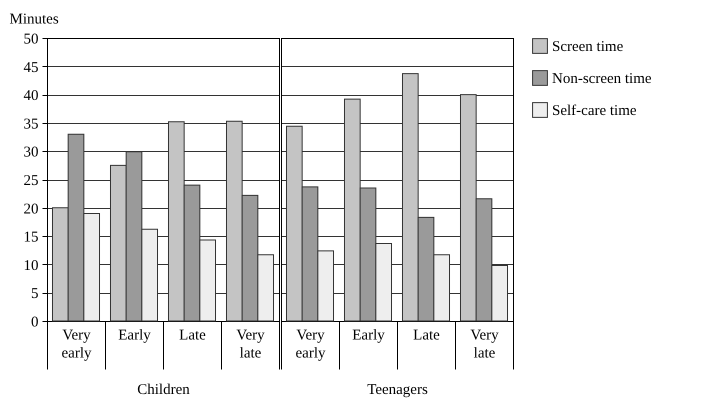  What do you see at coordinates (397, 390) in the screenshot?
I see `x-axis-title: Teenagers` at bounding box center [397, 390].